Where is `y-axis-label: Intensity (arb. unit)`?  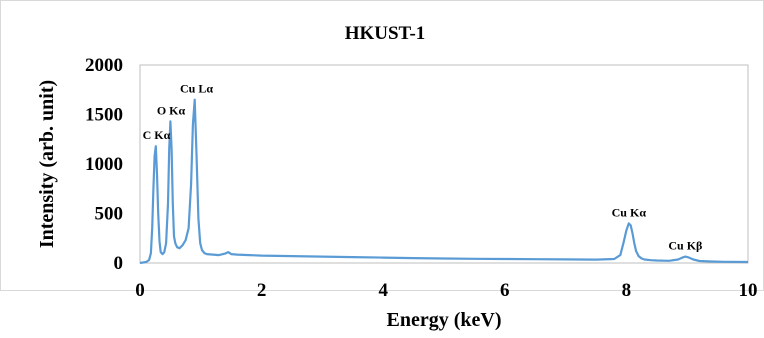 y-axis-label: Intensity (arb. unit) is located at coordinates (47, 164).